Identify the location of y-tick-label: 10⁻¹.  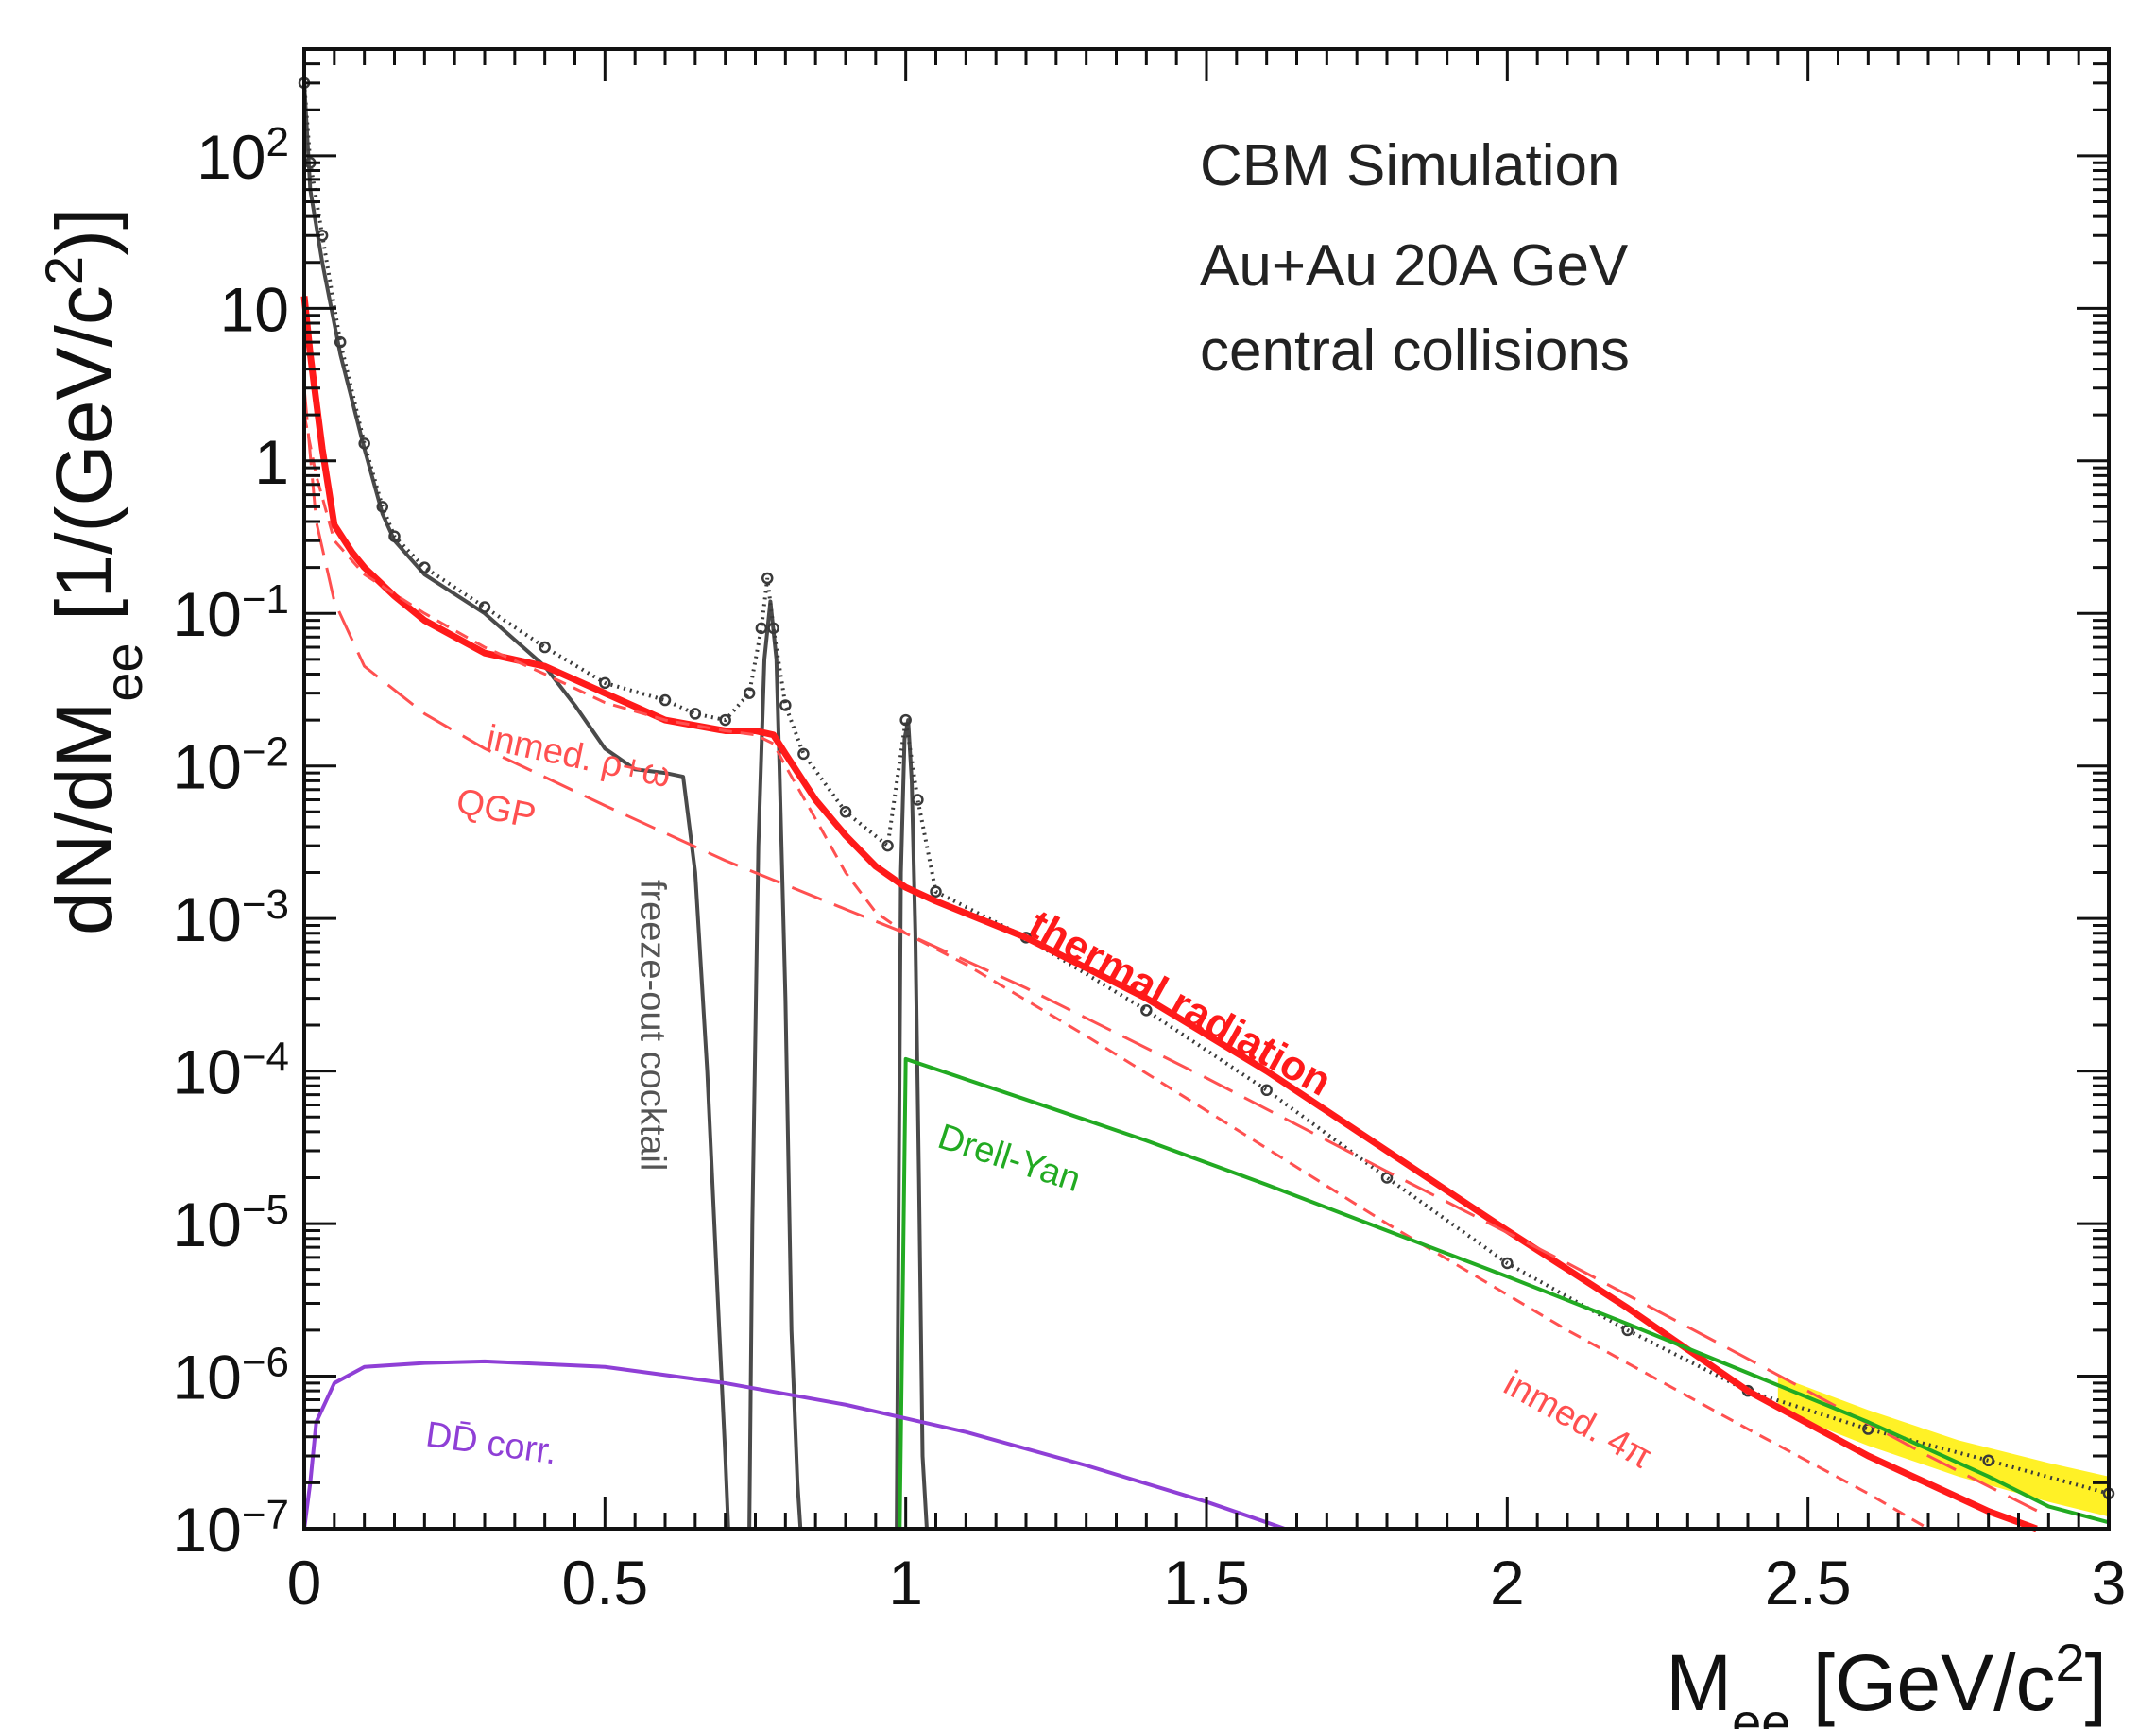
(230, 613).